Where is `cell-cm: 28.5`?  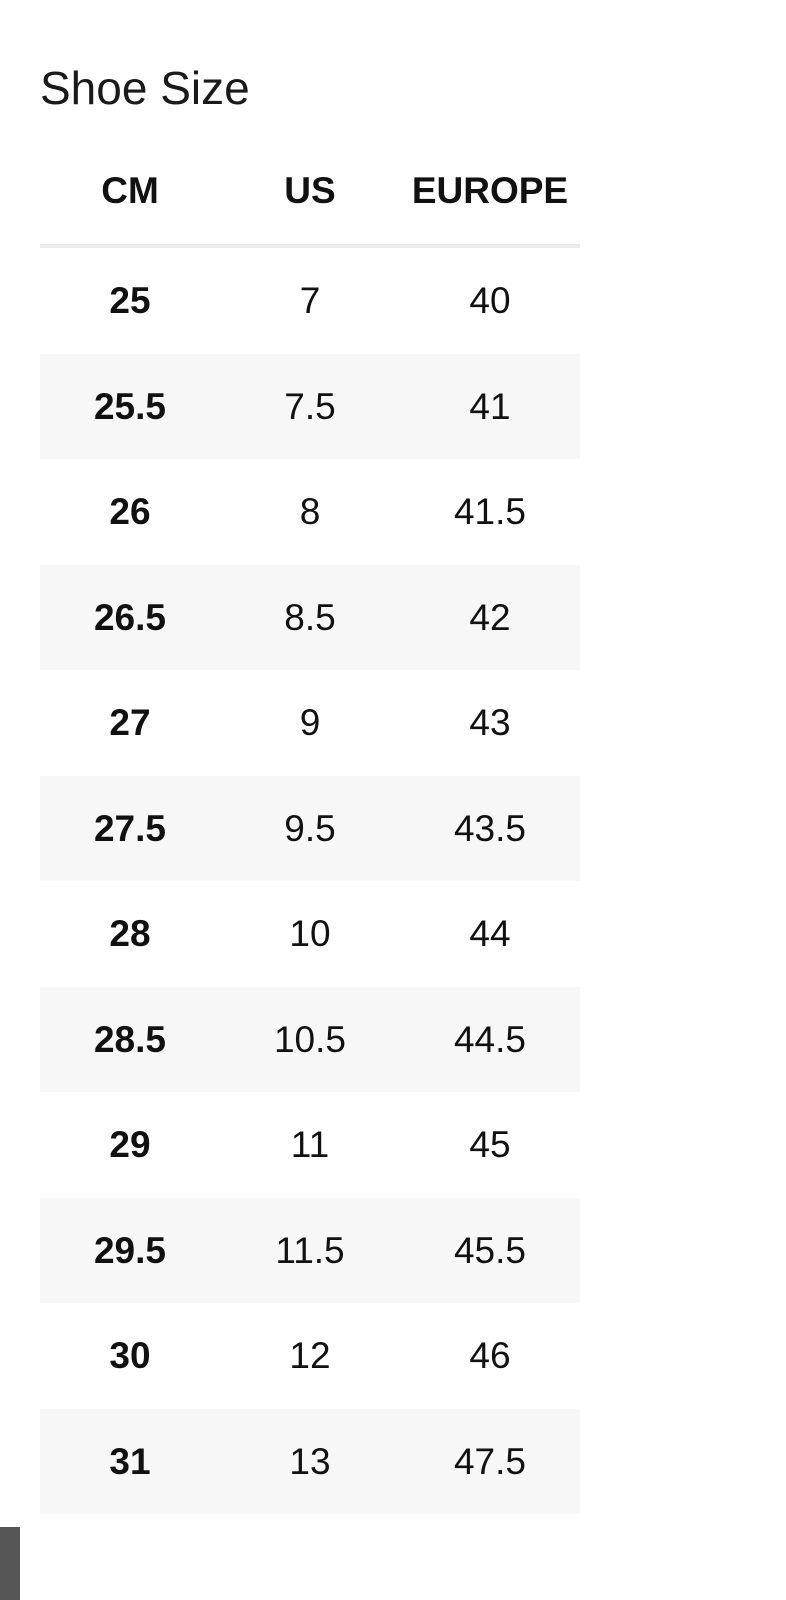
cell-cm: 28.5 is located at coordinates (129, 1039).